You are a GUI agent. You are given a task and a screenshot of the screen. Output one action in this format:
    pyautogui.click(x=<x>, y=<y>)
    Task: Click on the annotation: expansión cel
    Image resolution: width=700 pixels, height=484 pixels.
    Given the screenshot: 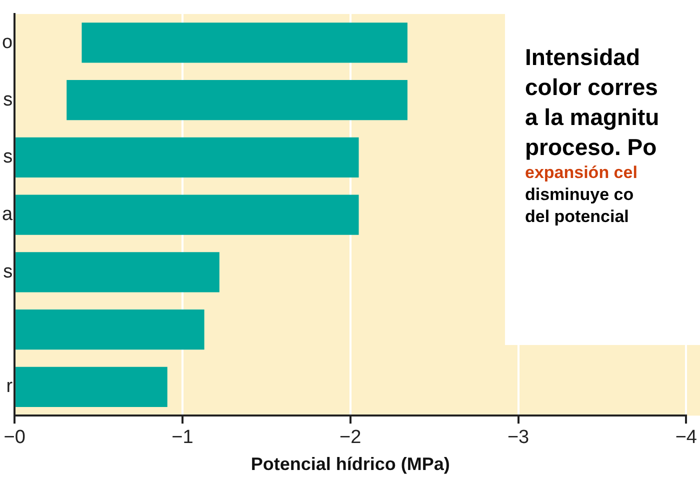 What is the action you would take?
    pyautogui.click(x=581, y=173)
    